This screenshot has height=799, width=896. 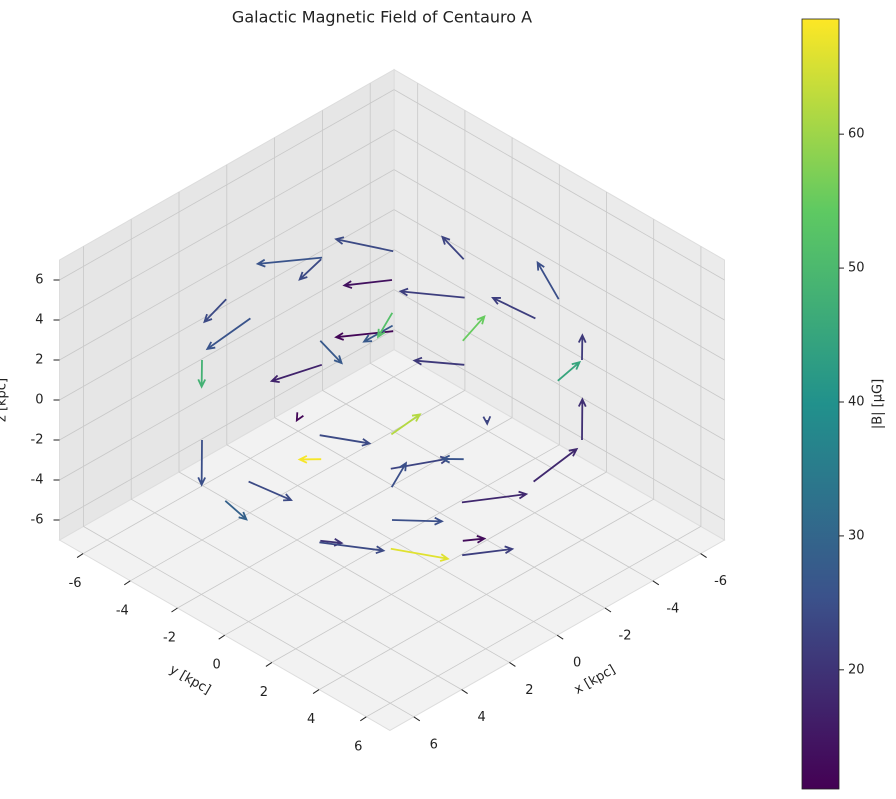 What do you see at coordinates (190, 679) in the screenshot?
I see `y-axis-label: y [kpc]` at bounding box center [190, 679].